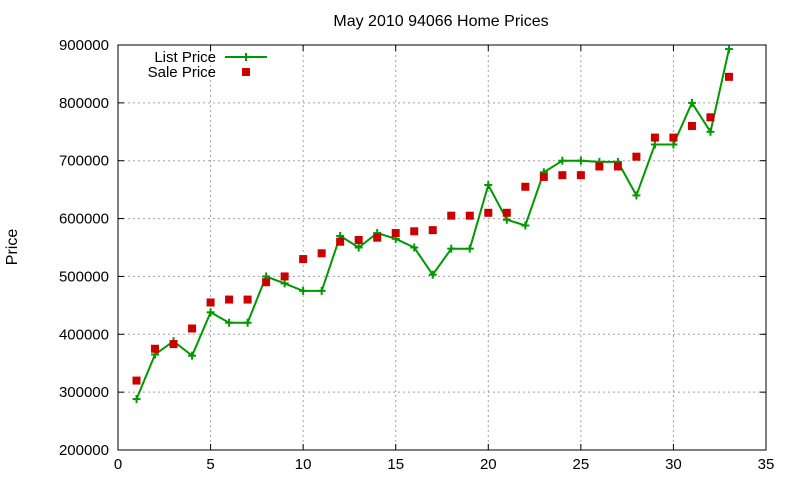 The height and width of the screenshot is (480, 800). What do you see at coordinates (118, 464) in the screenshot?
I see `x-tick-label: 0` at bounding box center [118, 464].